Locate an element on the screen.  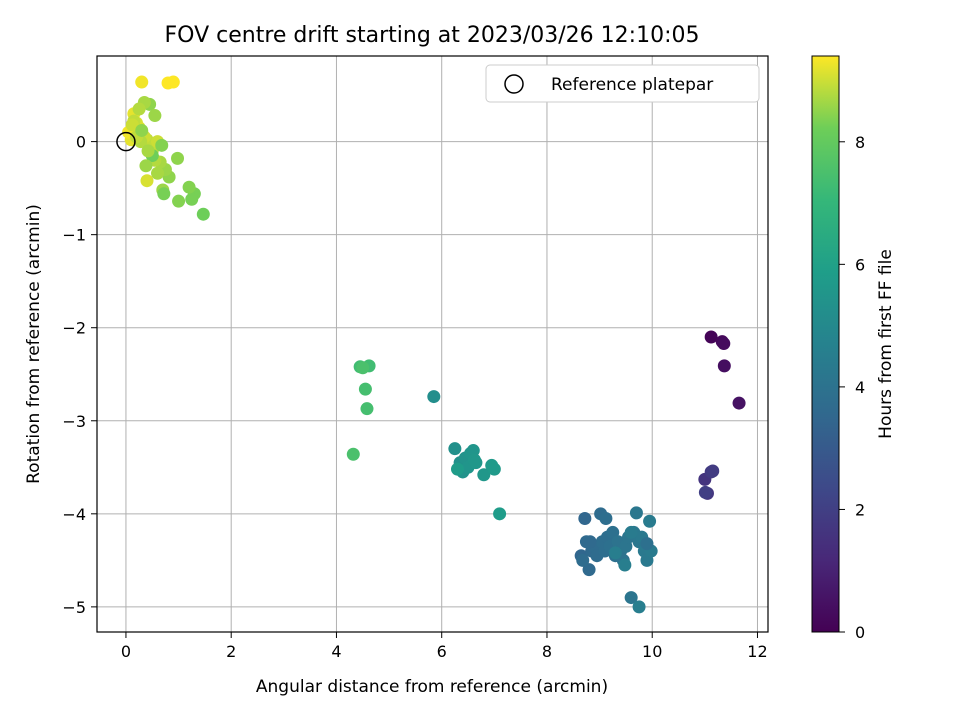
x-tick-label: 12 is located at coordinates (757, 651).